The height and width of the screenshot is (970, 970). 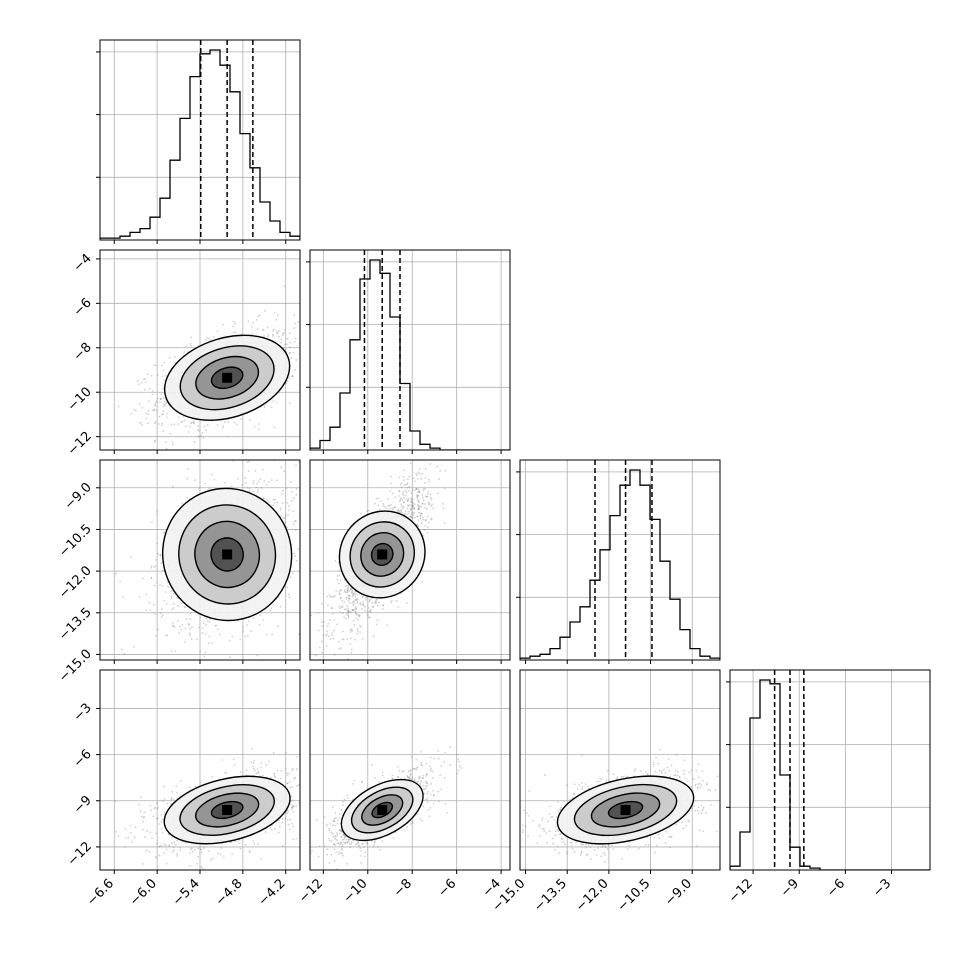 I want to click on y-tick-label-2-2: −12.0, so click(x=75, y=582).